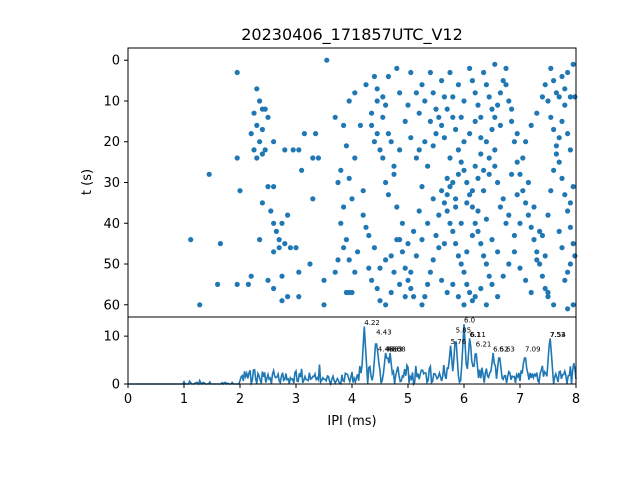 This screenshot has height=480, width=640. I want to click on x-tick-label: 5, so click(408, 399).